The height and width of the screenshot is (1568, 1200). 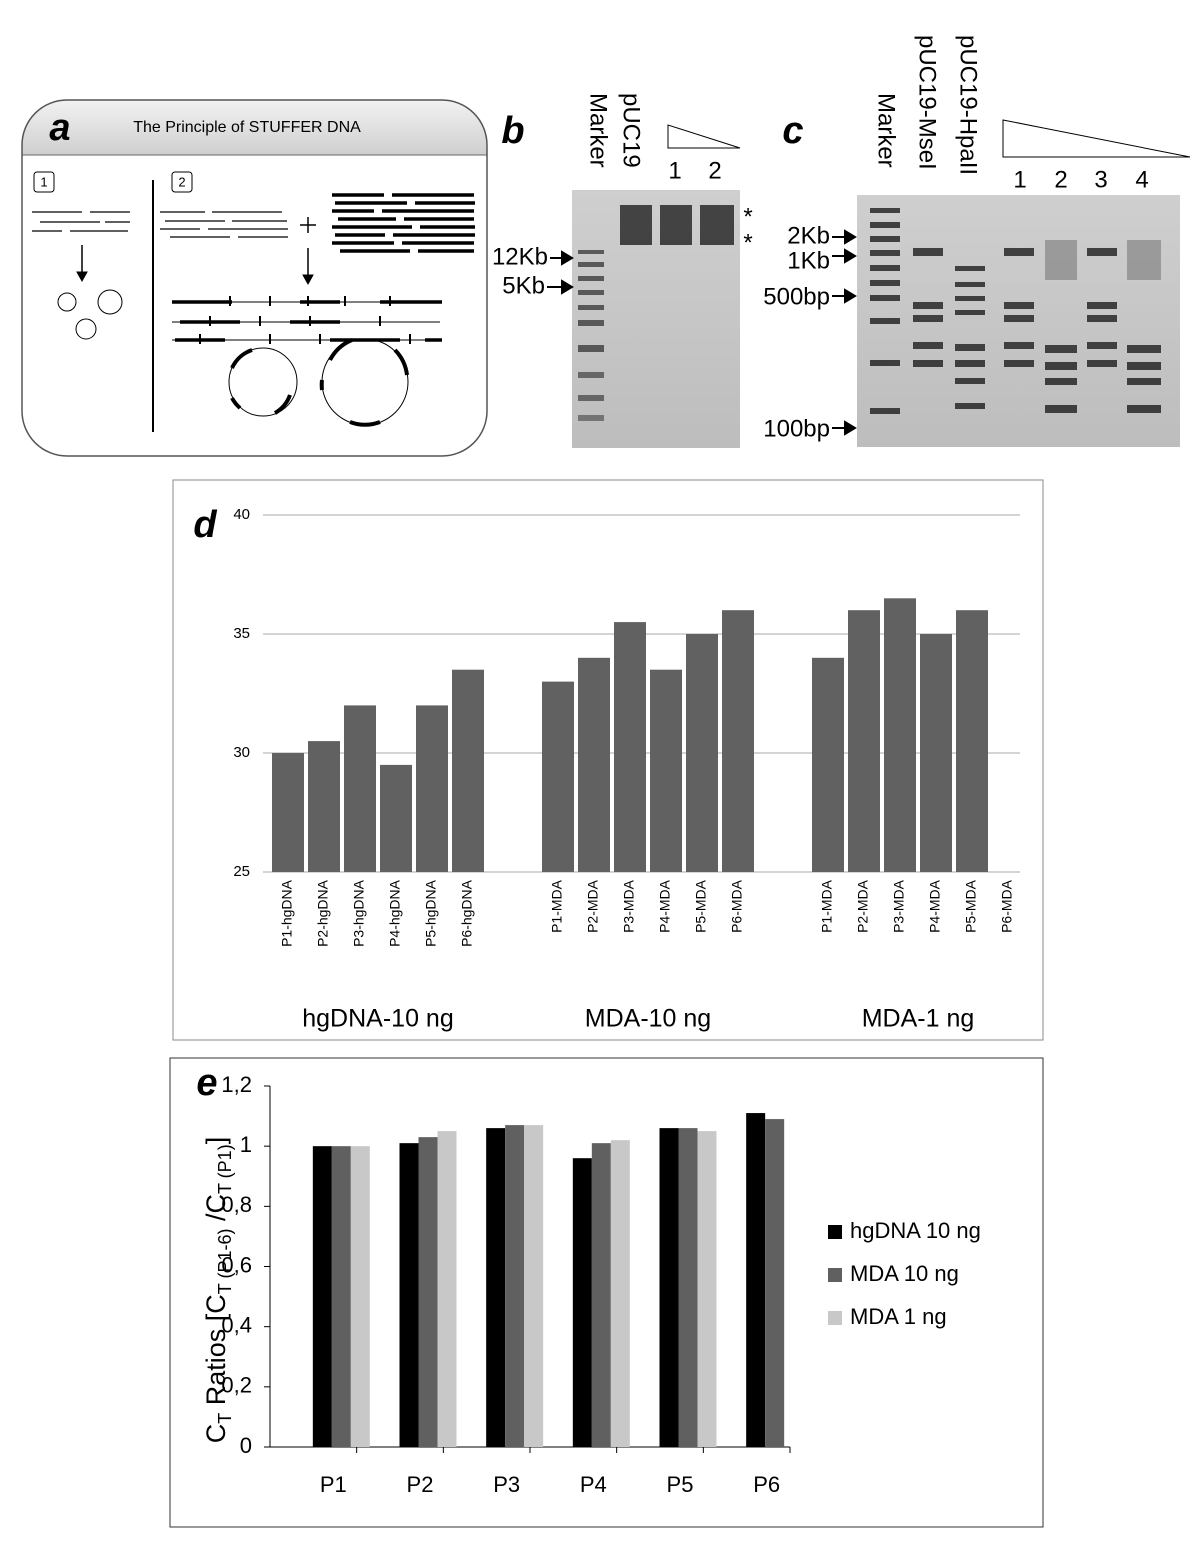 I want to click on y-label-part: /C, so click(x=216, y=1211).